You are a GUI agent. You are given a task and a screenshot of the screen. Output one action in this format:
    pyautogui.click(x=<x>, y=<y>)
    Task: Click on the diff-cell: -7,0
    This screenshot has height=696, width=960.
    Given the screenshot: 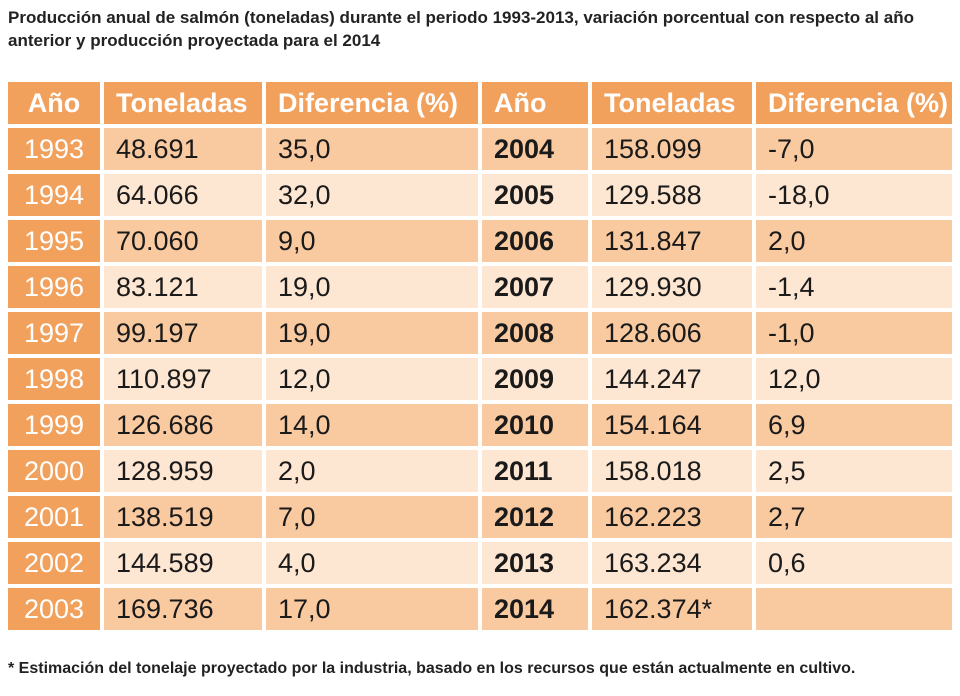 What is the action you would take?
    pyautogui.click(x=854, y=149)
    